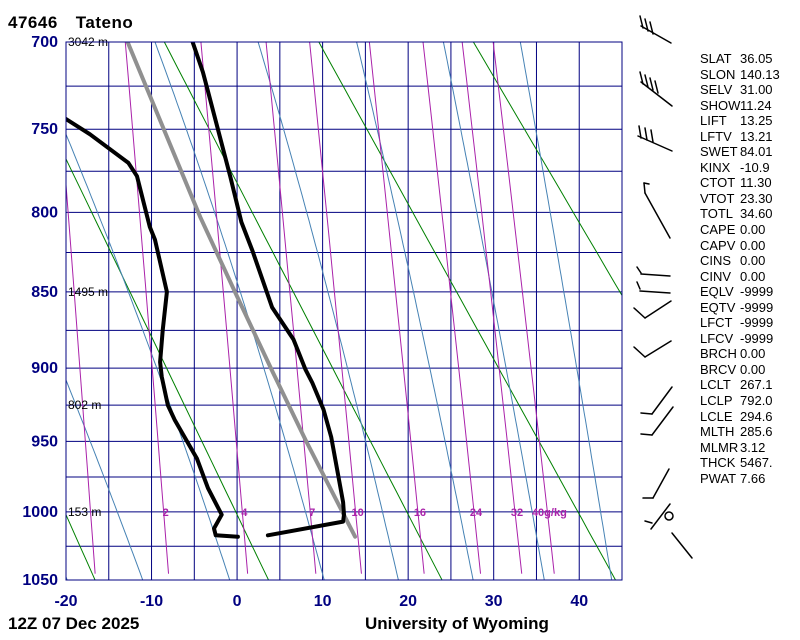 This screenshot has height=640, width=800. Describe the element at coordinates (104, 22) in the screenshot. I see `station-name: Tateno` at that location.